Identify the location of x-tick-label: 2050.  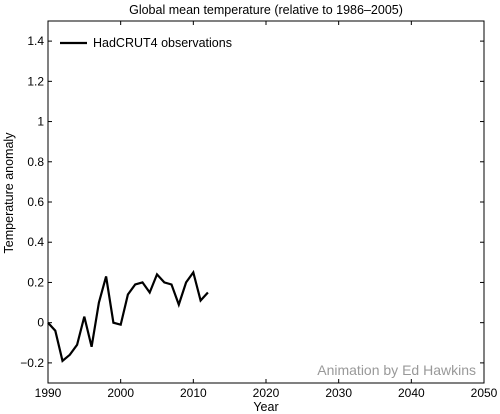
(484, 393).